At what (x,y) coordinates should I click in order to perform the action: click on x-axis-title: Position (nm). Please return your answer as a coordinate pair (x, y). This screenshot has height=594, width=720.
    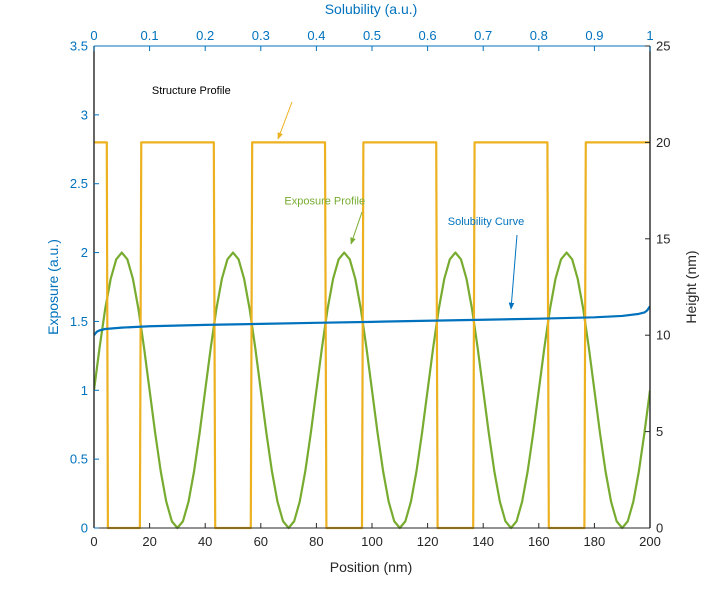
    Looking at the image, I should click on (371, 567).